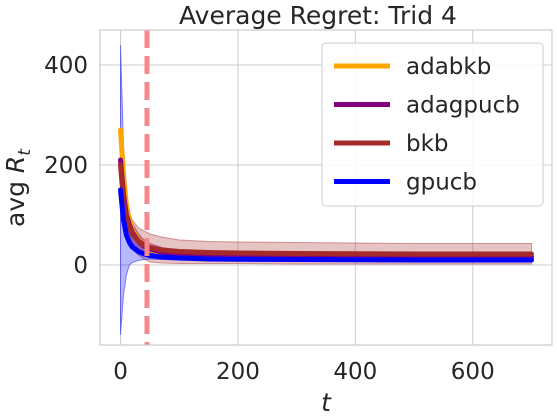  Describe the element at coordinates (473, 372) in the screenshot. I see `x-tick-label-3: 600` at that location.